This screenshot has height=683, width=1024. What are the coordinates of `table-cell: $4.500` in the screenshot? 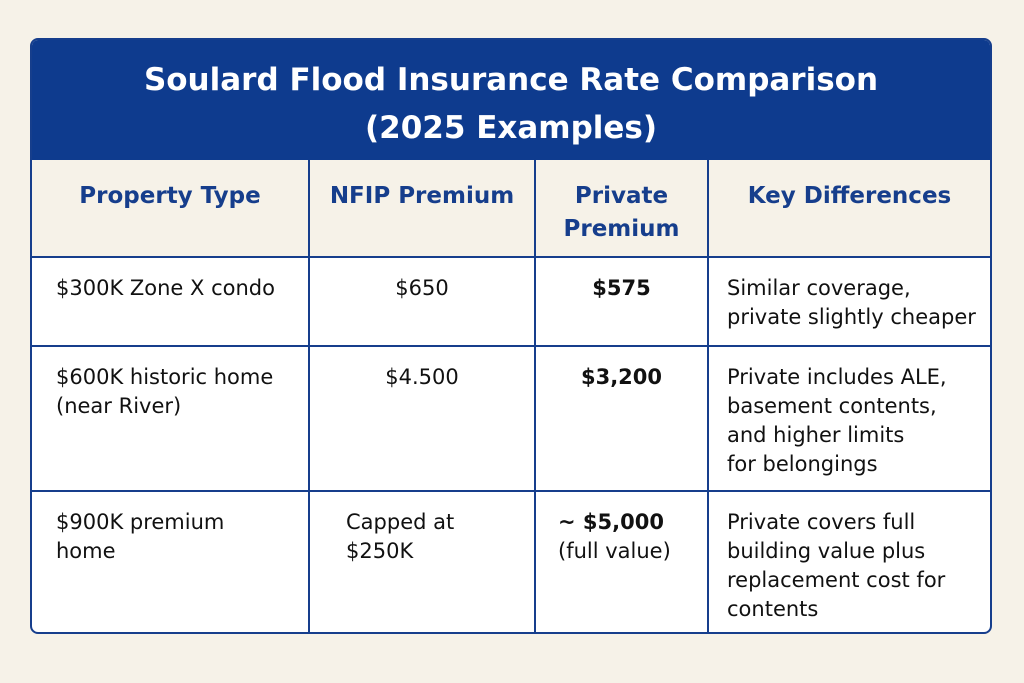 It's located at (423, 419).